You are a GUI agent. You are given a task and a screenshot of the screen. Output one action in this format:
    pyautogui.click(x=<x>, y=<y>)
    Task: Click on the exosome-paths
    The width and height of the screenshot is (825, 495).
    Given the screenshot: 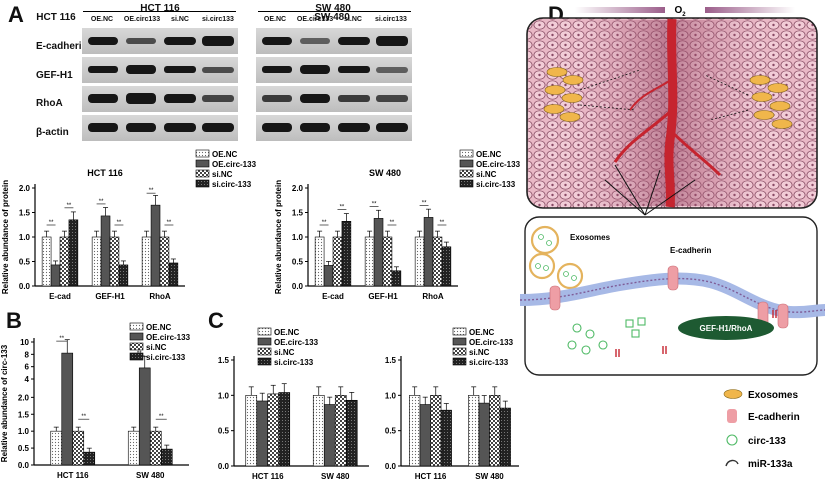 What is the action you would take?
    pyautogui.click(x=664, y=95)
    